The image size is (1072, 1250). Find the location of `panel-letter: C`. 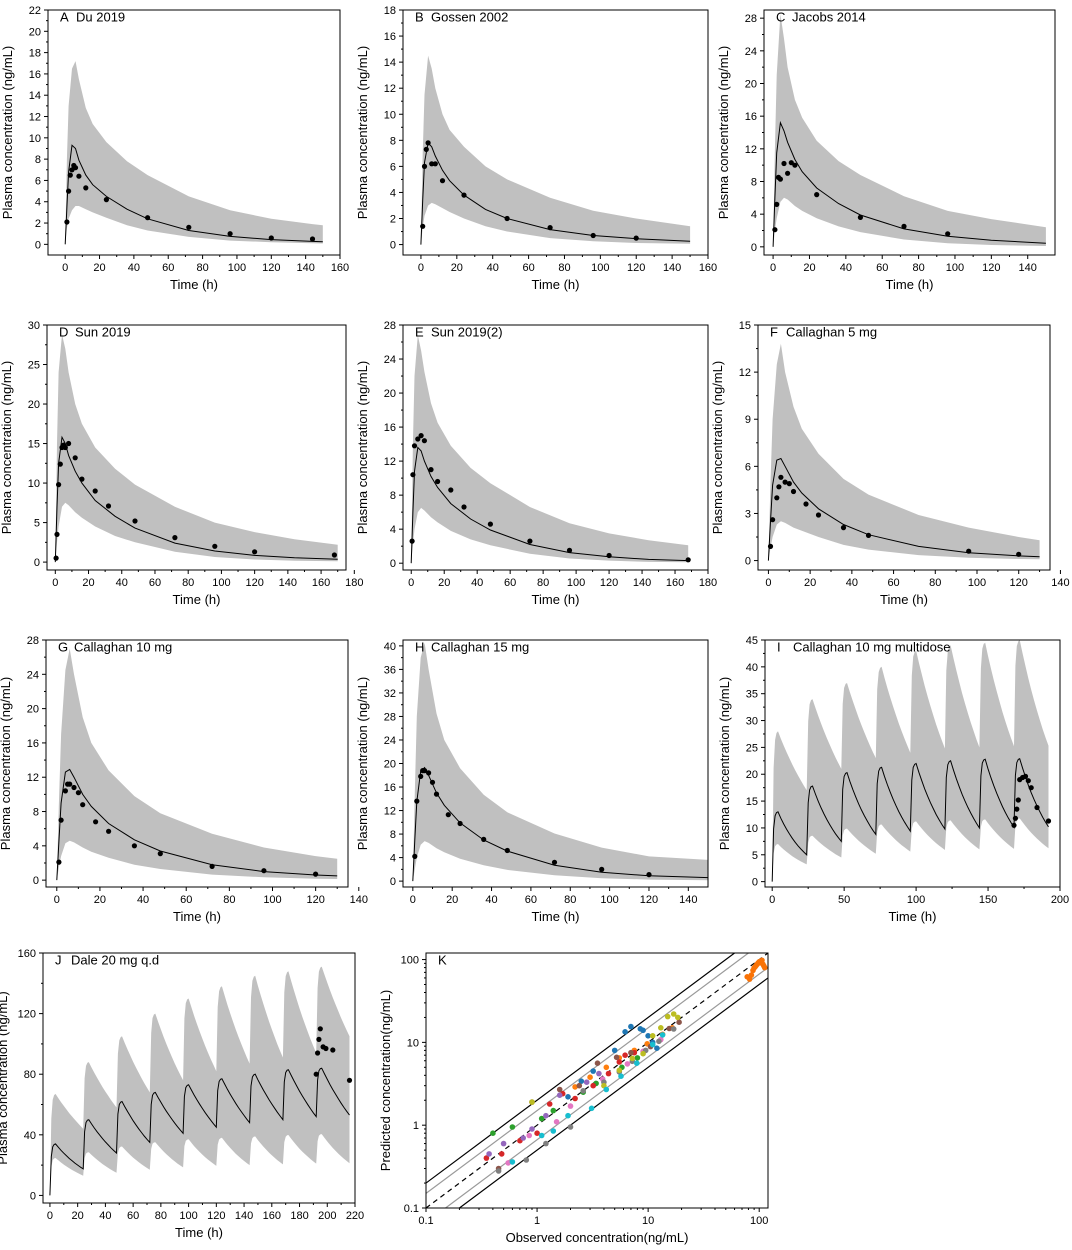

panel-letter: C is located at coordinates (780, 17).